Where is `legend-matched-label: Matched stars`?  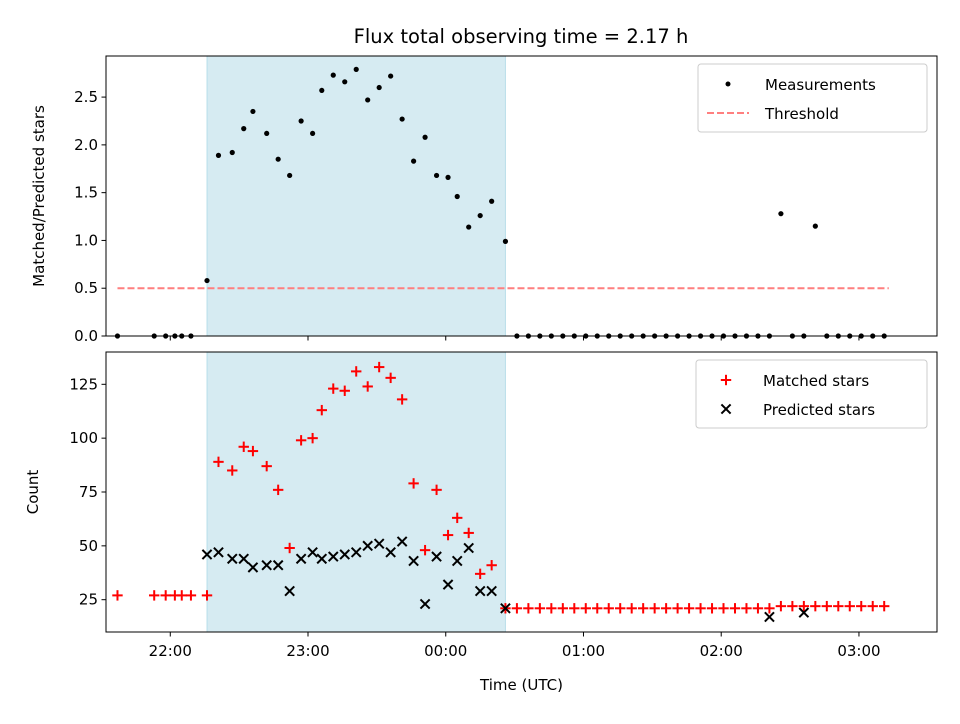
legend-matched-label: Matched stars is located at coordinates (816, 381).